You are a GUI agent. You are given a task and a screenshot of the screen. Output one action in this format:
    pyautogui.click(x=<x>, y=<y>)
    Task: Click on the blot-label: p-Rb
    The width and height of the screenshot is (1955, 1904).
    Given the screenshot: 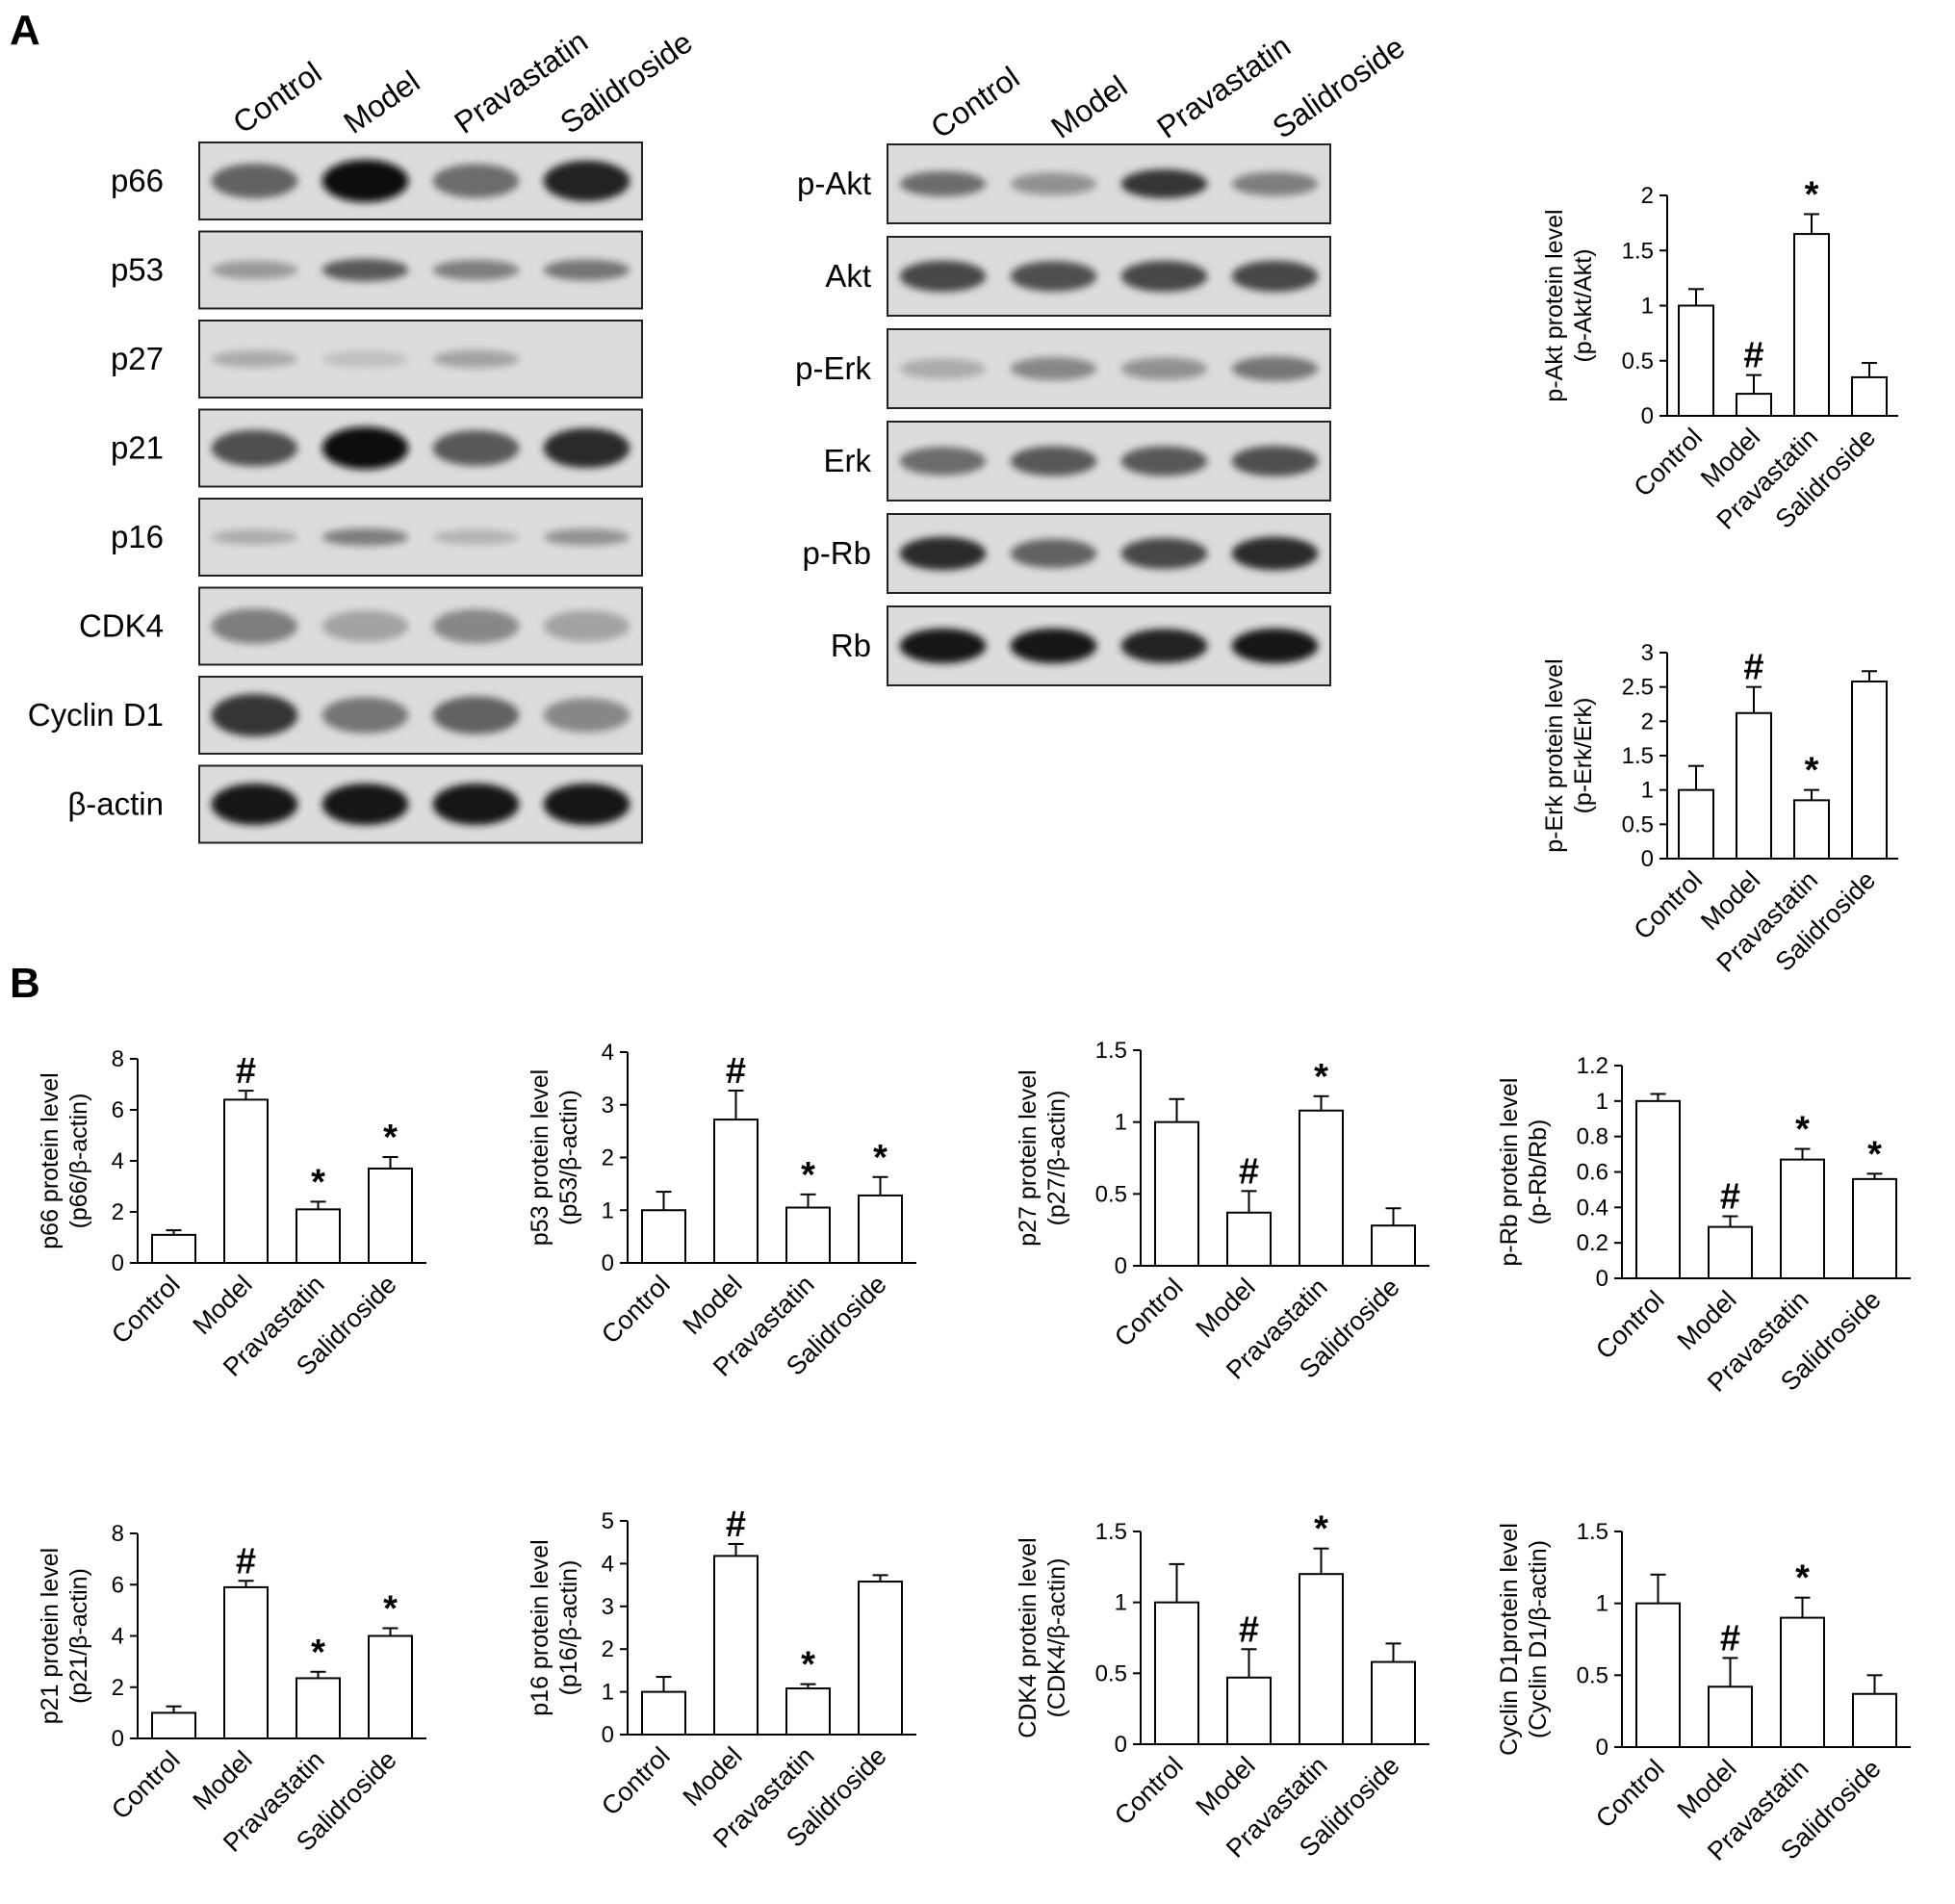 What is the action you would take?
    pyautogui.click(x=836, y=553)
    